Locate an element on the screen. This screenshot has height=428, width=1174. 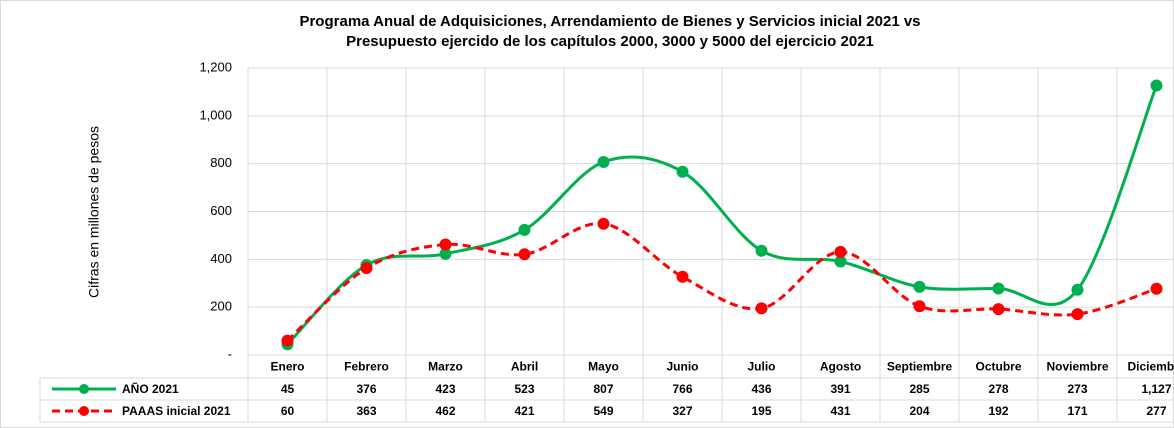
data-label: 549 is located at coordinates (603, 411).